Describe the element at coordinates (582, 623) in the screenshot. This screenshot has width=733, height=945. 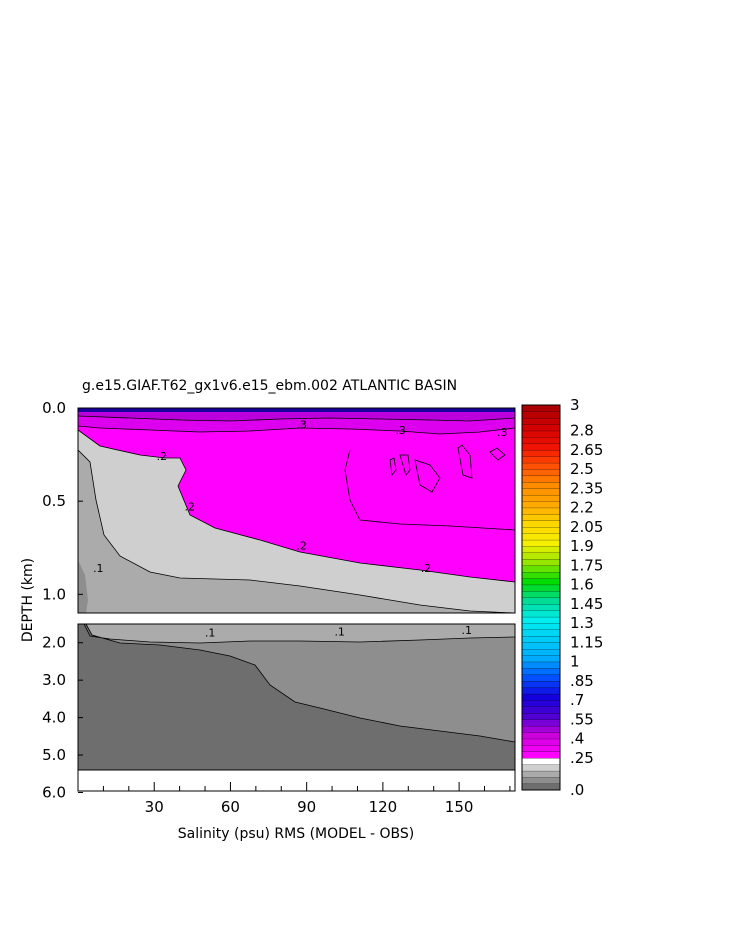
I see `colorbar-tick-label: 1.3` at that location.